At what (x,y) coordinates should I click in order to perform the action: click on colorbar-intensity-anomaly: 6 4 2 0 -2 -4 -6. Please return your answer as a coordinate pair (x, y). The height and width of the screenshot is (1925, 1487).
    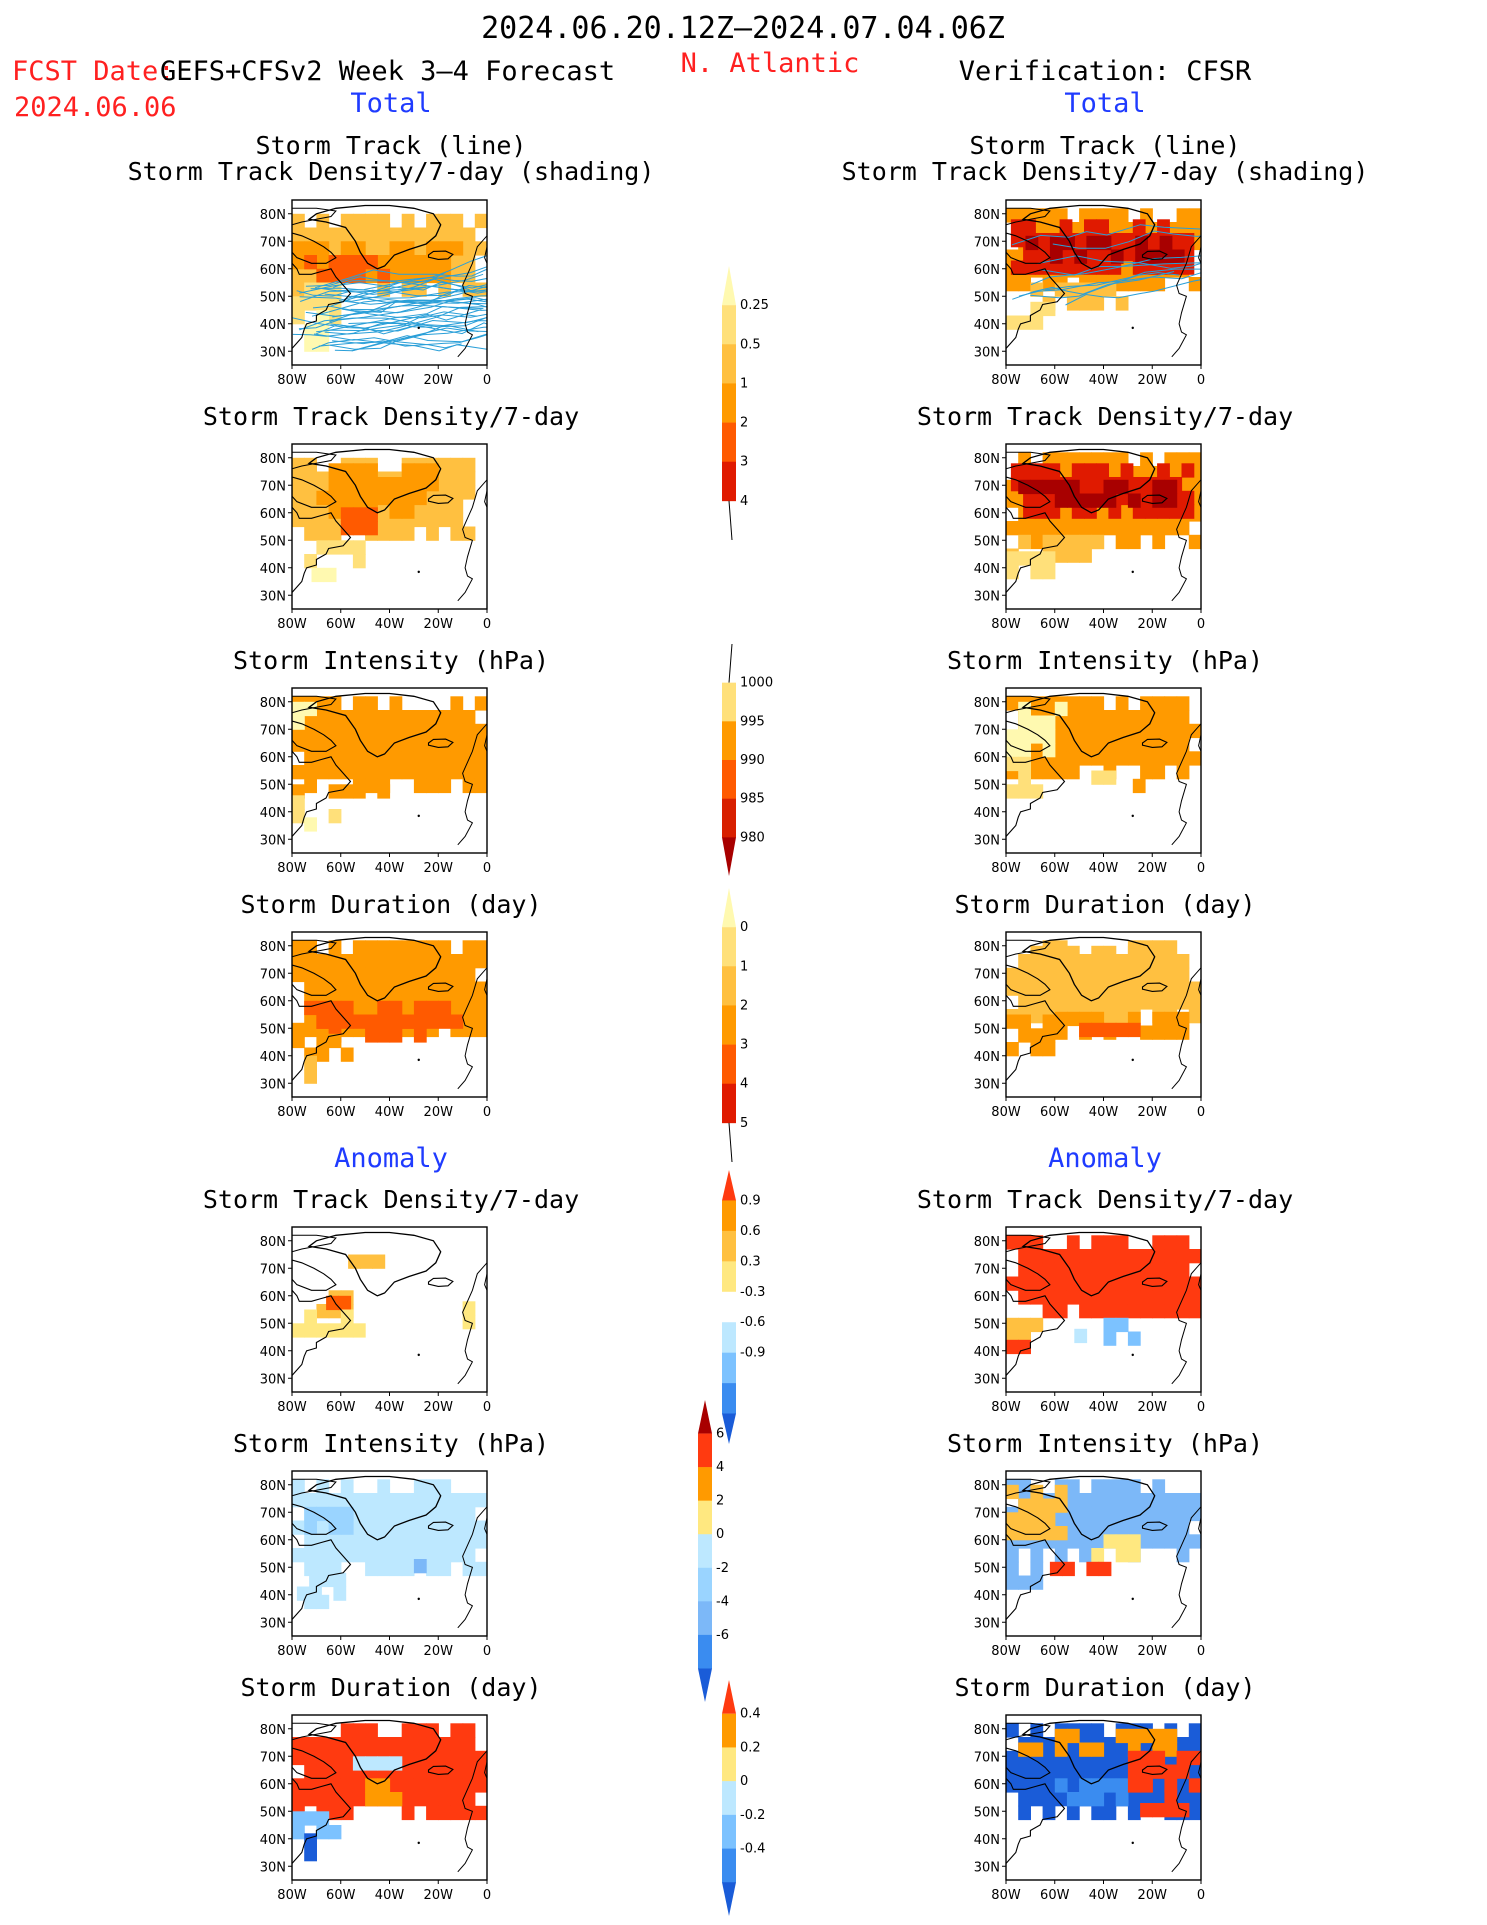
    Looking at the image, I should click on (713, 1551).